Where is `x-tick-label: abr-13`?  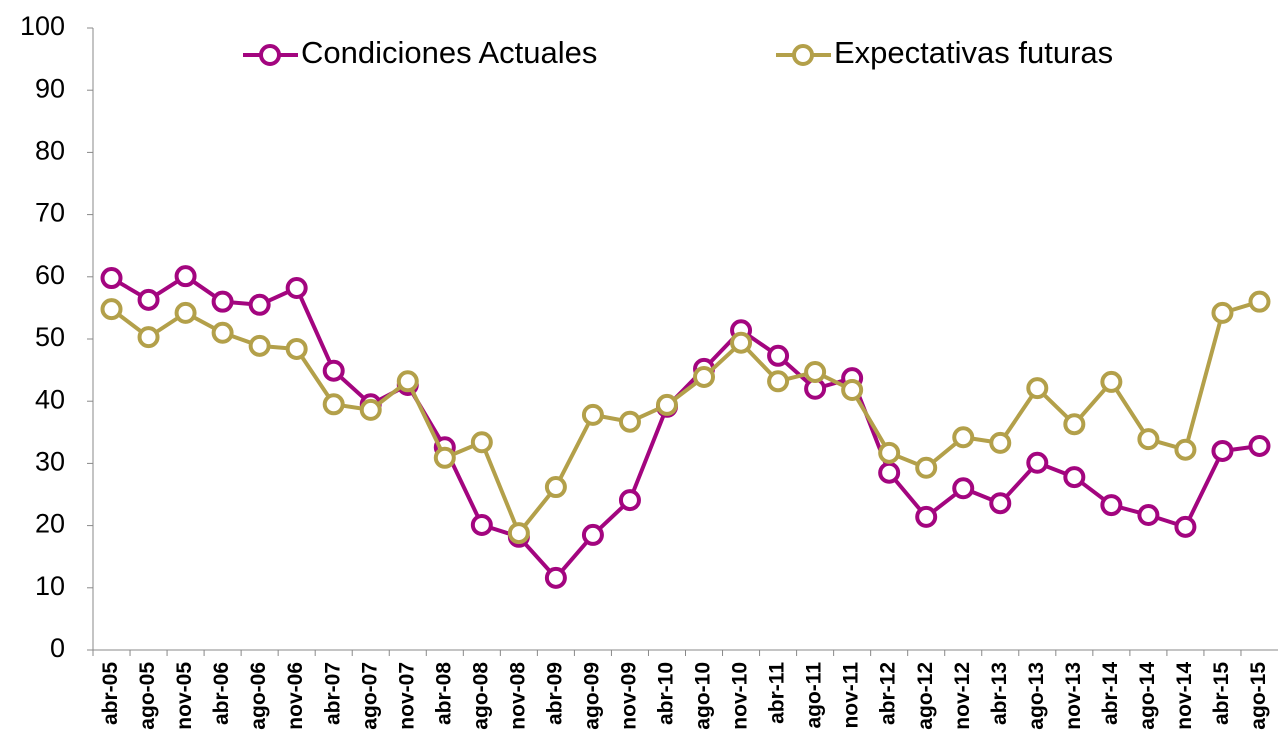
x-tick-label: abr-13 is located at coordinates (999, 693).